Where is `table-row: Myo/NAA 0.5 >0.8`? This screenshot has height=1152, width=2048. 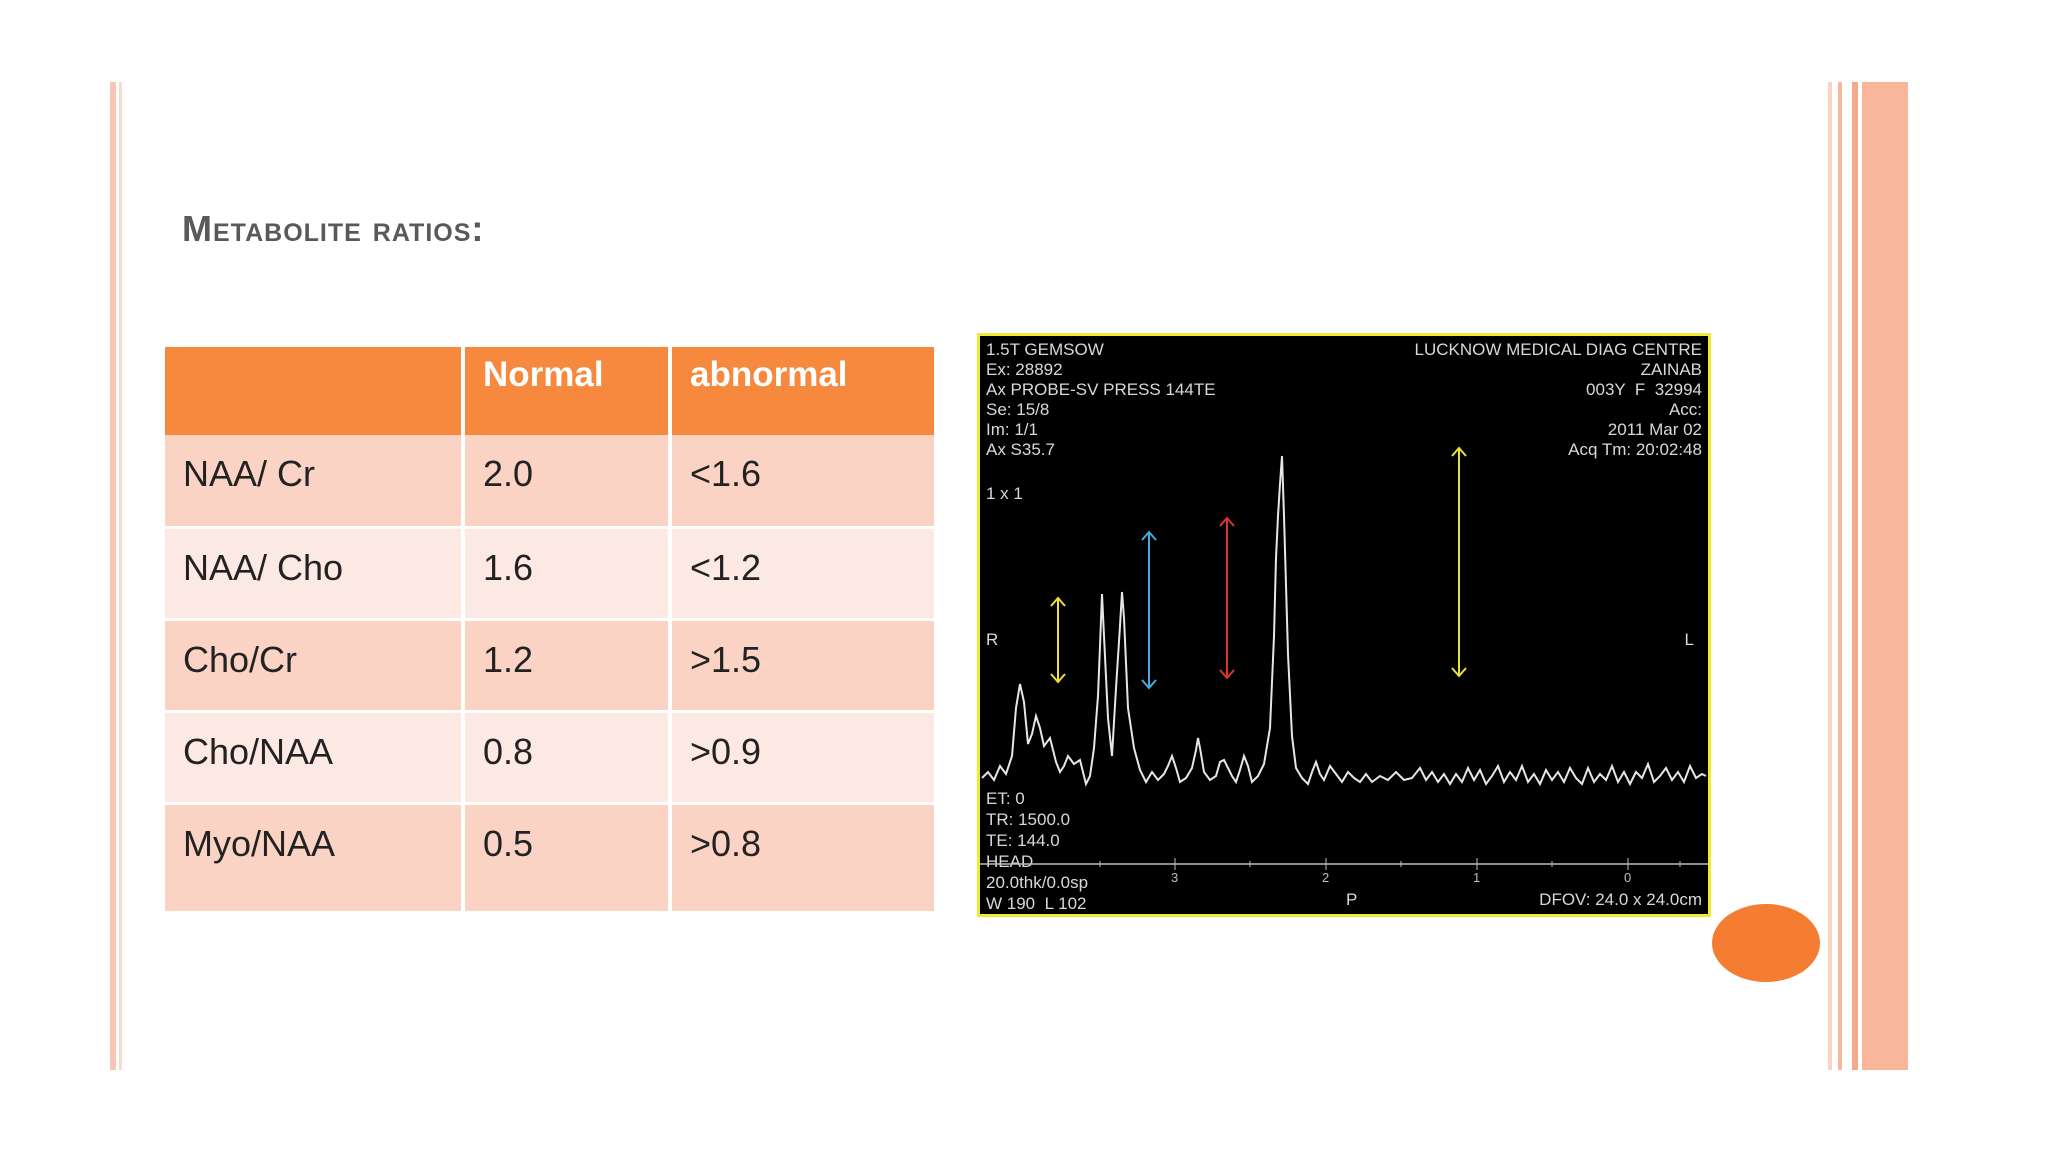 table-row: Myo/NAA 0.5 >0.8 is located at coordinates (549, 856).